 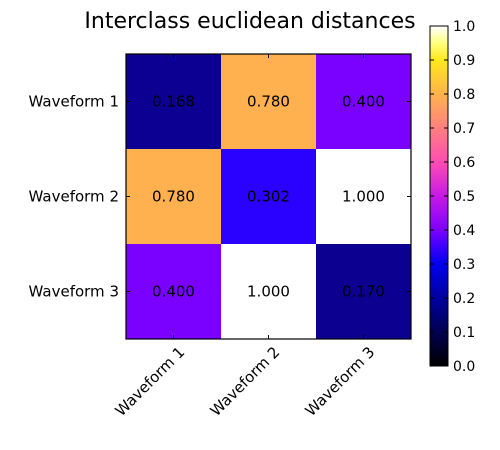 I want to click on heatmap-cell-r2-c2, so click(x=269, y=197).